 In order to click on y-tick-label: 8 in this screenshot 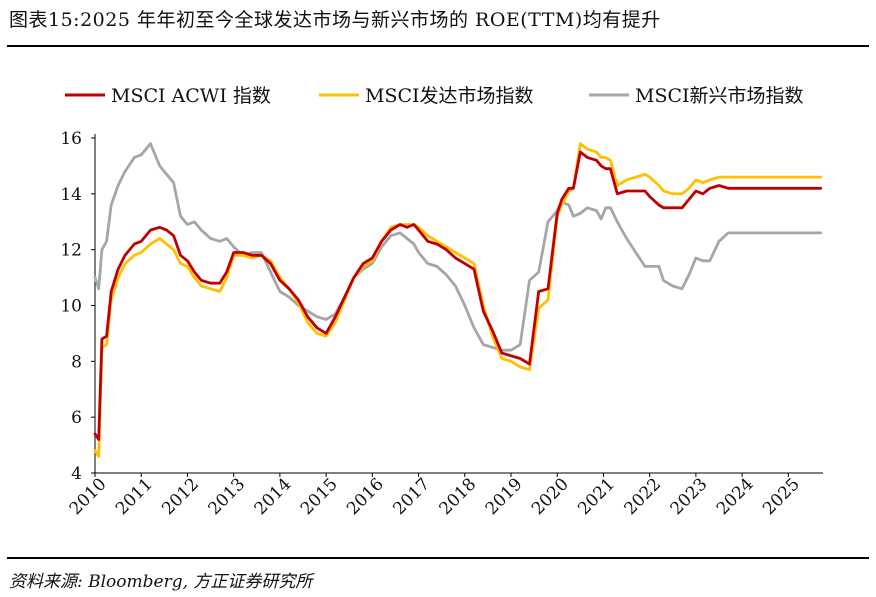, I will do `click(76, 362)`.